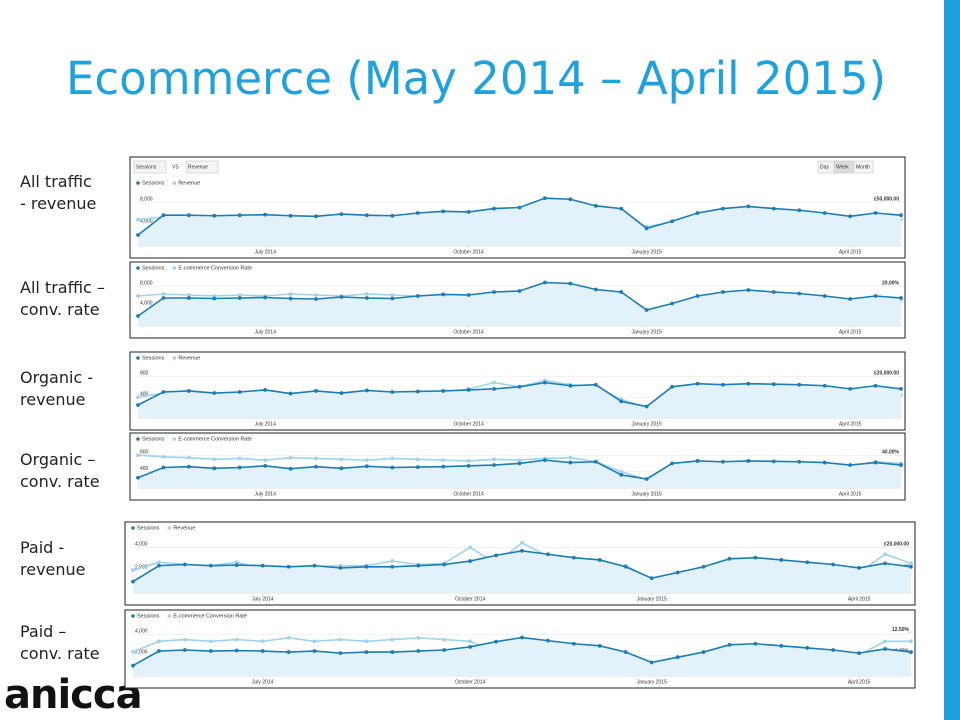 This screenshot has width=960, height=720. What do you see at coordinates (886, 374) in the screenshot?
I see `y2-tick-label: £20,000.00` at bounding box center [886, 374].